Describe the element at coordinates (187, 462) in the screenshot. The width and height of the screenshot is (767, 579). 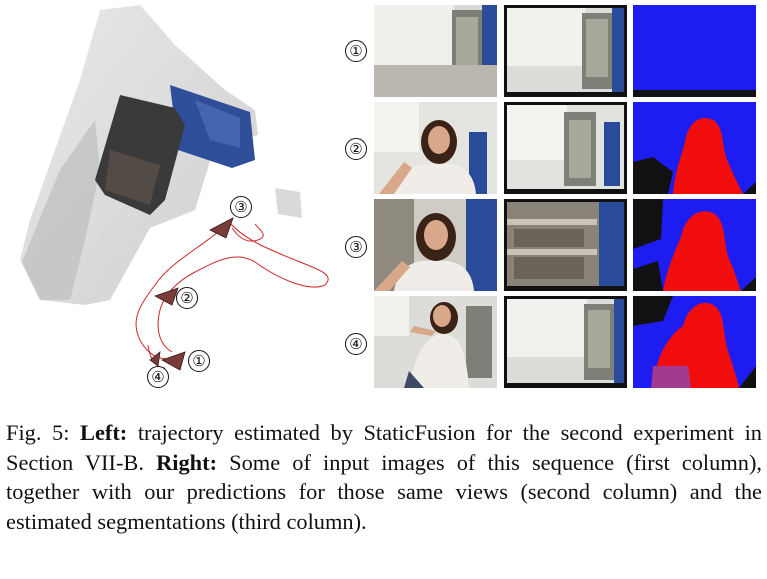
I see `caption-right-label: Right:` at that location.